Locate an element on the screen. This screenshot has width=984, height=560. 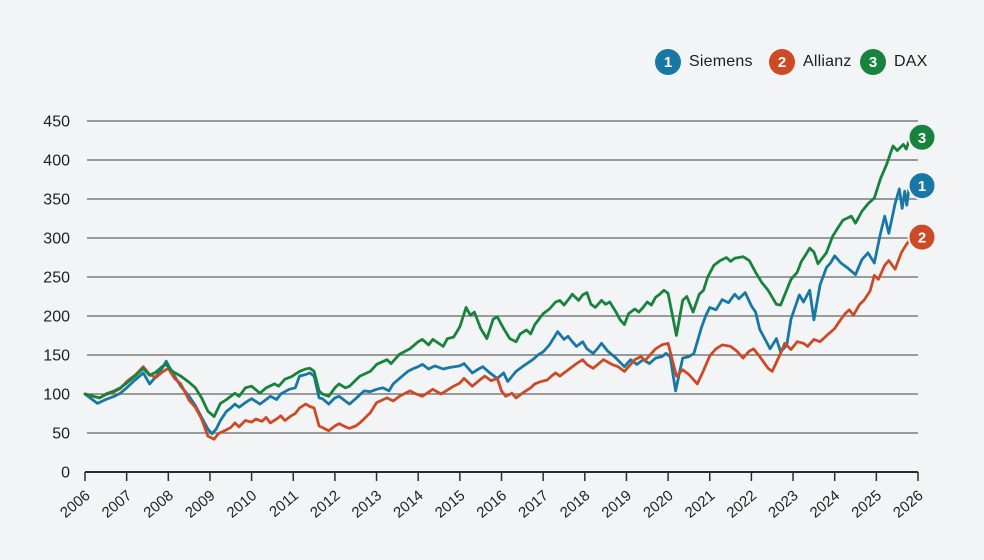
legend-badge-1-icon: 1 is located at coordinates (668, 62).